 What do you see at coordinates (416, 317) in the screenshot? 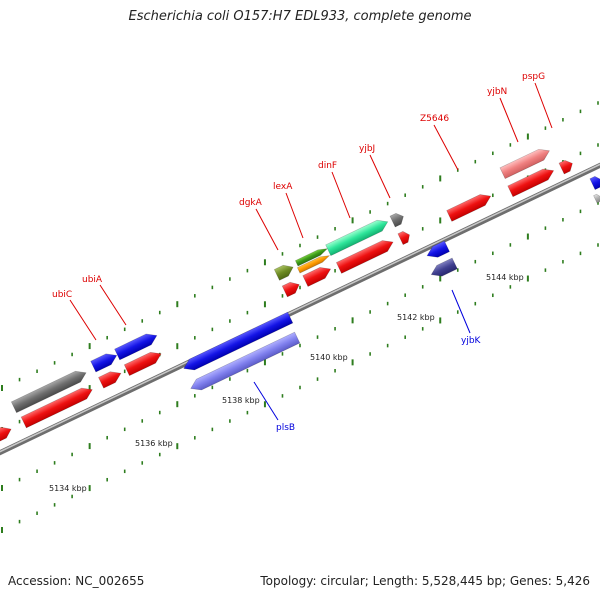
I see `kbp-label-5142: 5142 kbp` at bounding box center [416, 317].